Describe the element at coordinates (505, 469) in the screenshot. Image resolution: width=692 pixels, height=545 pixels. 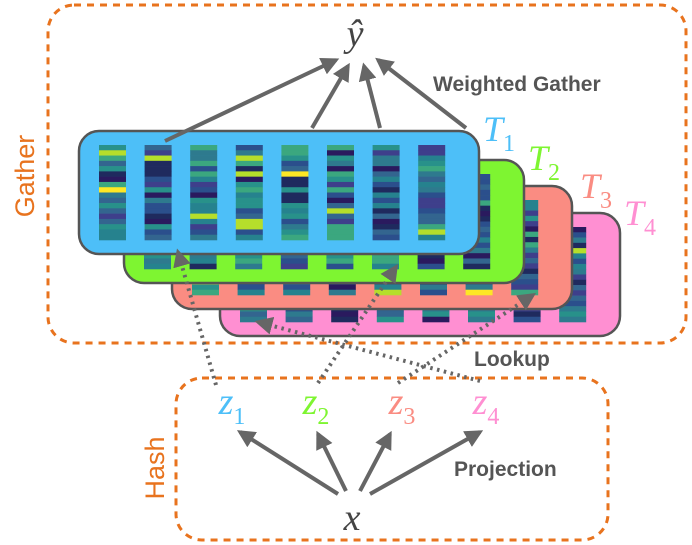
I see `projection-label: Projection` at that location.